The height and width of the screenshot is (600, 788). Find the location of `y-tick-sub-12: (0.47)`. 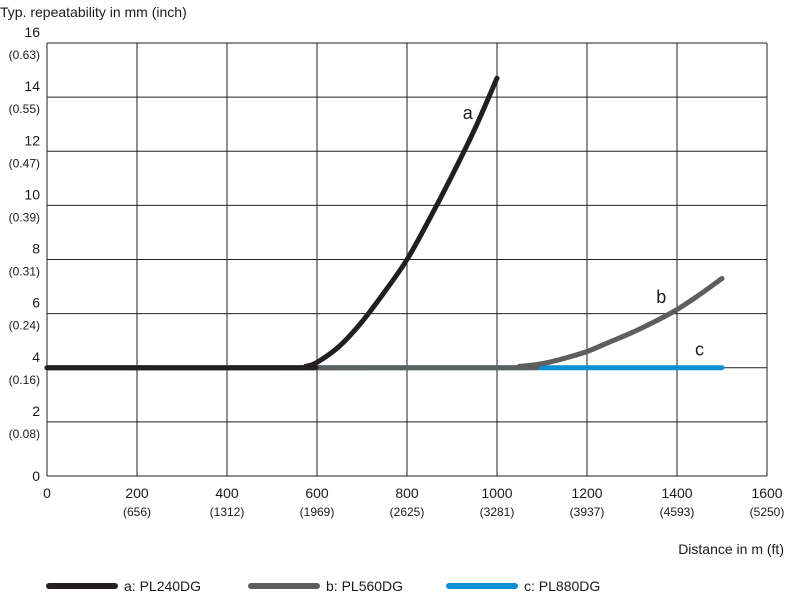

y-tick-sub-12: (0.47) is located at coordinates (24, 163).